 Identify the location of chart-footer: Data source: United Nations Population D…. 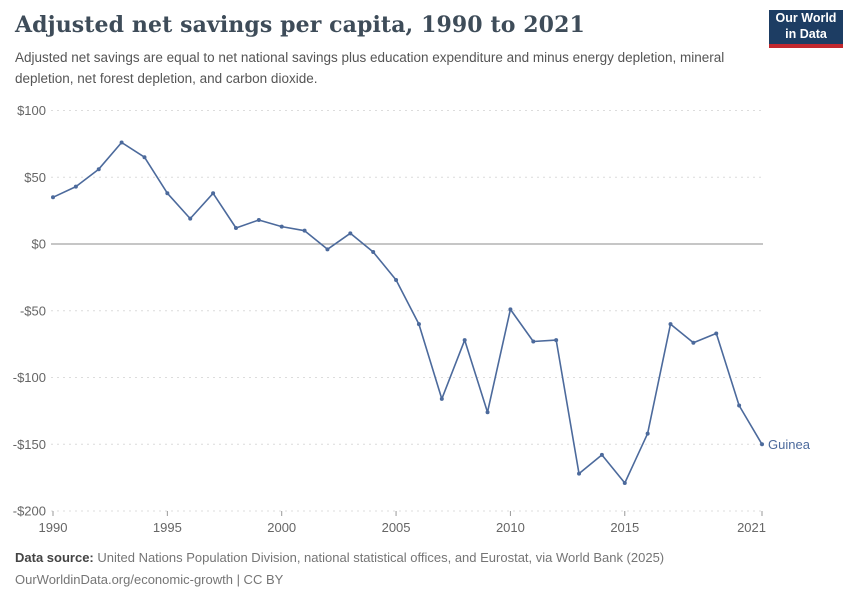
(425, 568).